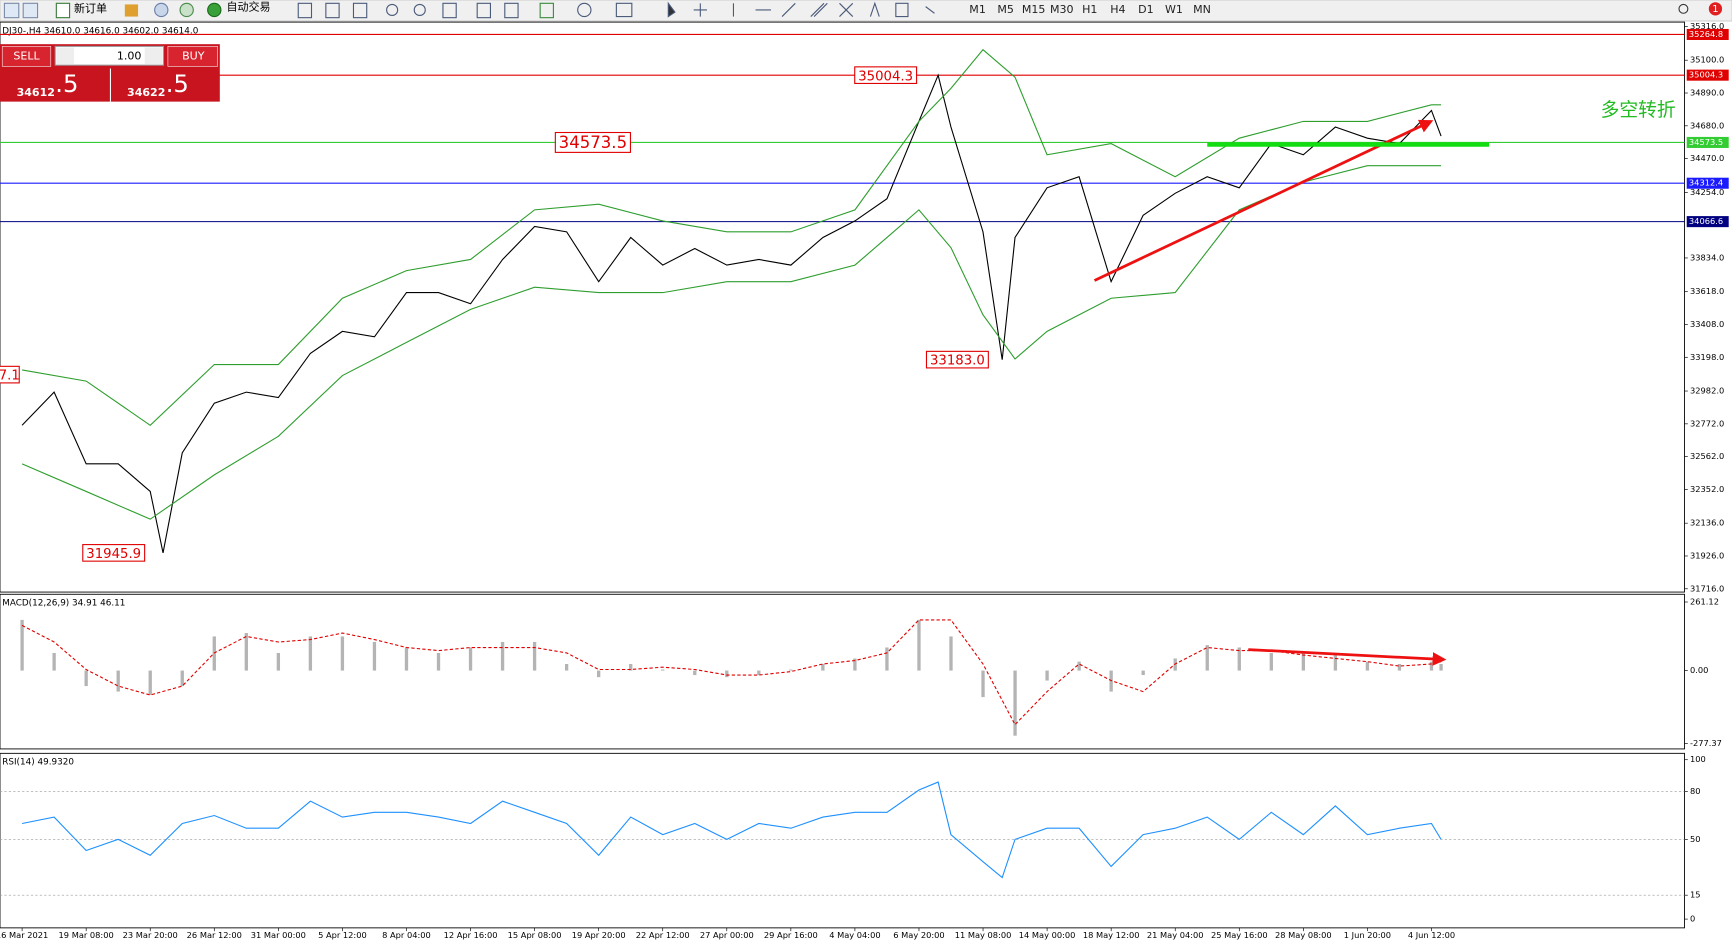 This screenshot has width=1732, height=942. I want to click on fibo, so click(846, 9).